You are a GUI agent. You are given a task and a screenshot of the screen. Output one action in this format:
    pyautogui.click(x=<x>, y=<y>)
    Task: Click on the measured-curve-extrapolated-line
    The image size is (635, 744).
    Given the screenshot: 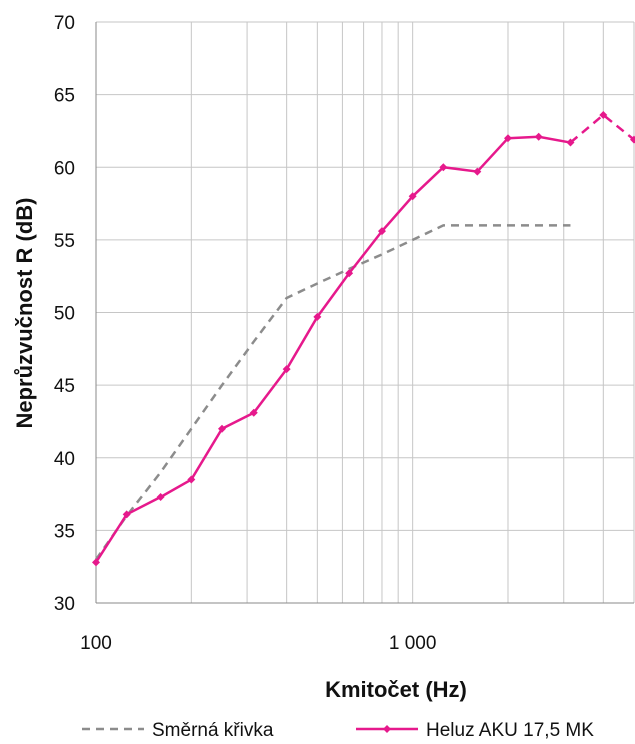 What is the action you would take?
    pyautogui.click(x=602, y=128)
    